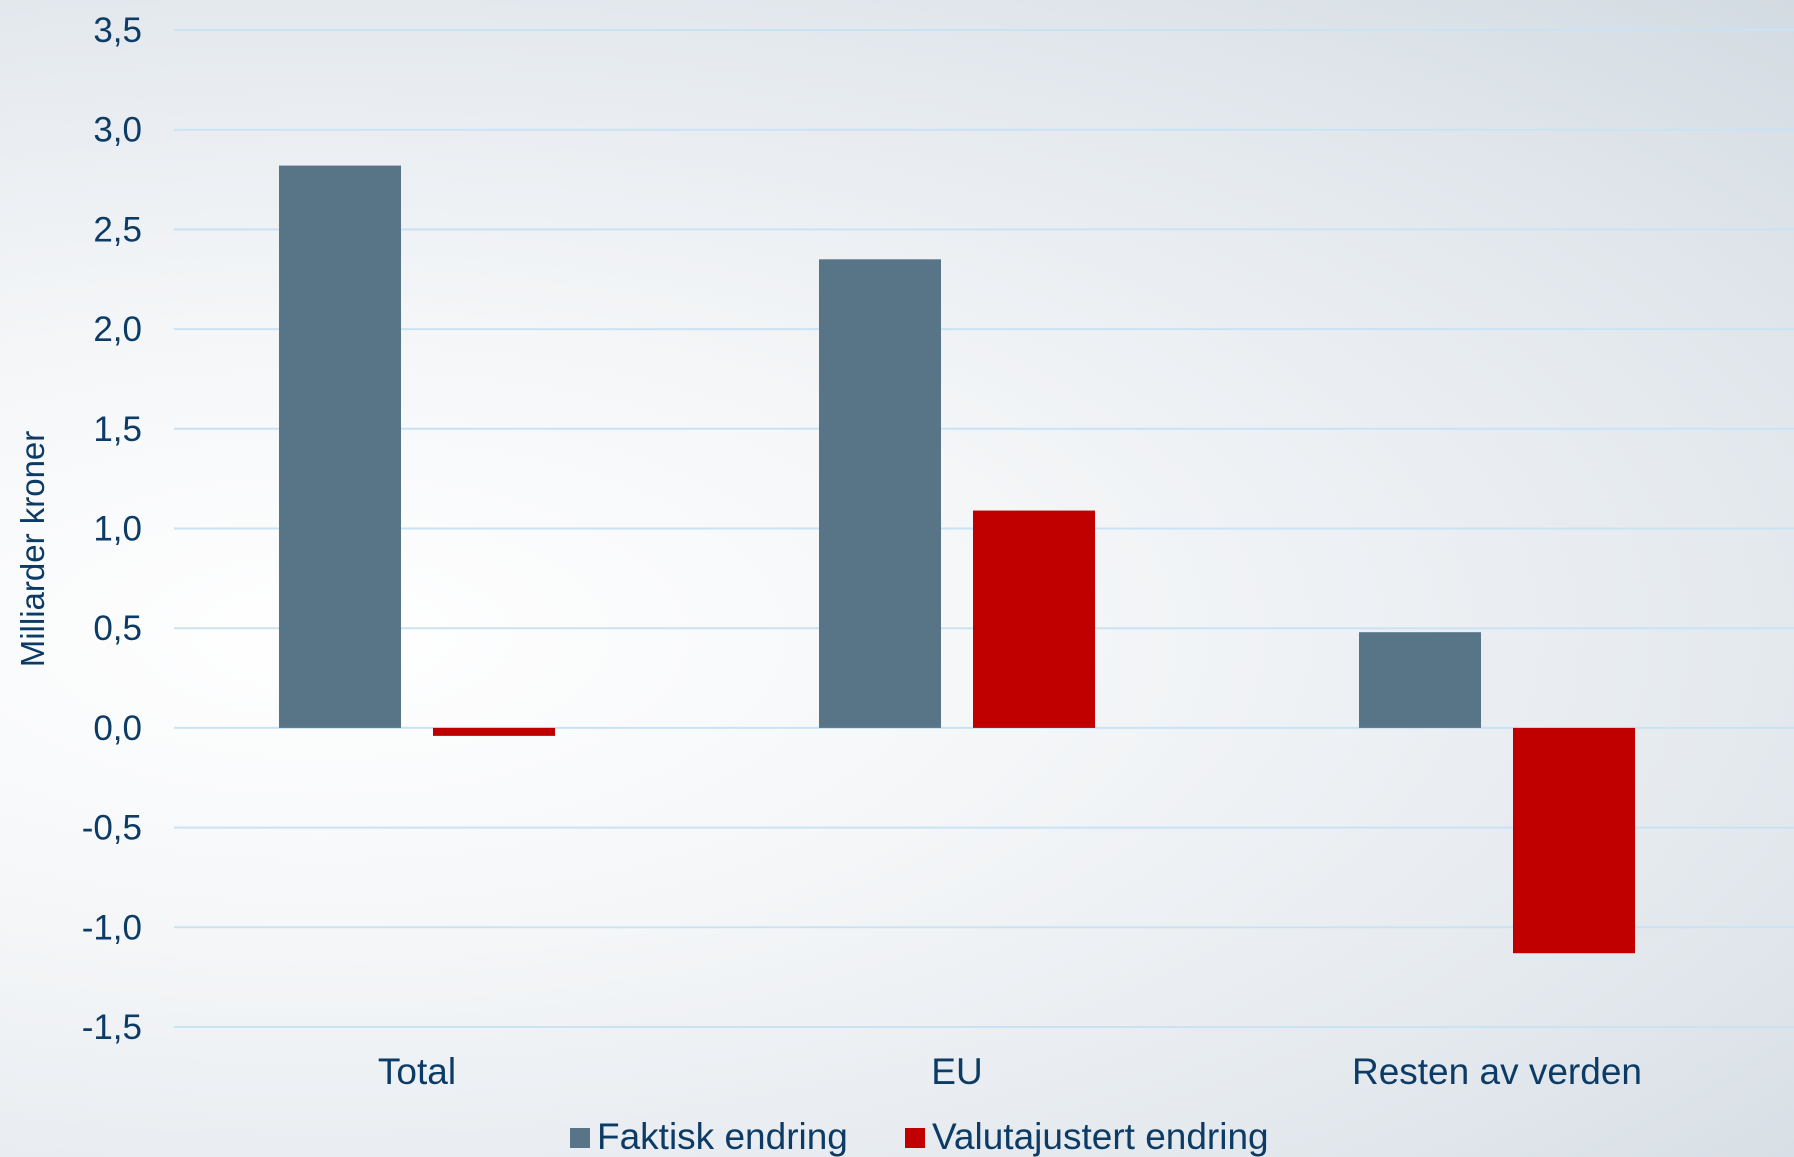 This screenshot has height=1157, width=1794. Describe the element at coordinates (417, 1071) in the screenshot. I see `x-category-label: Total` at that location.